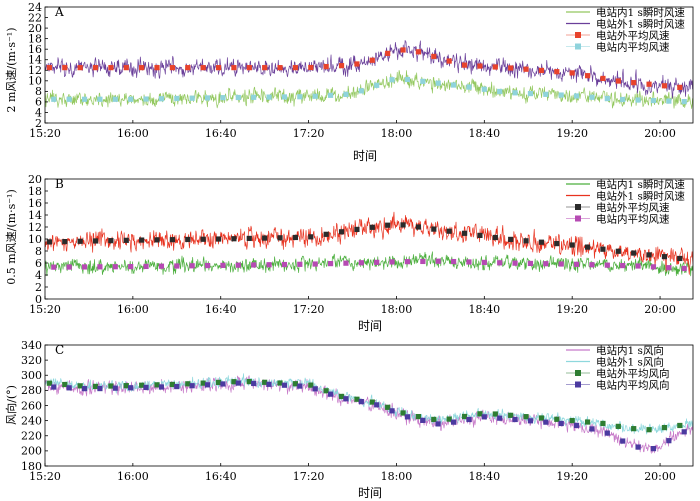 This screenshot has height=501, width=700. Describe the element at coordinates (31, 436) in the screenshot. I see `y-tick-label: 220` at that location.